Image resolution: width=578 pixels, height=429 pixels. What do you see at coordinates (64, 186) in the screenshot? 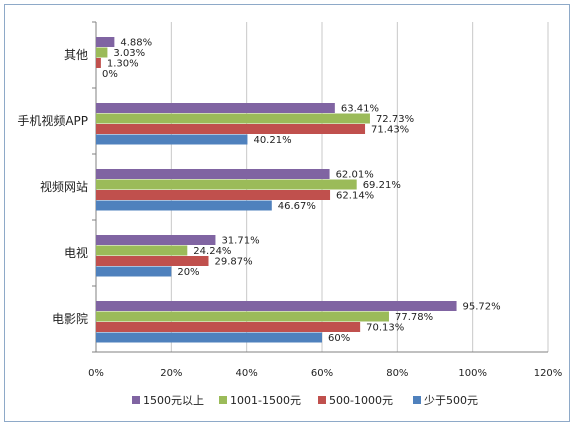
I see `category-label: 视频网站` at bounding box center [64, 186].